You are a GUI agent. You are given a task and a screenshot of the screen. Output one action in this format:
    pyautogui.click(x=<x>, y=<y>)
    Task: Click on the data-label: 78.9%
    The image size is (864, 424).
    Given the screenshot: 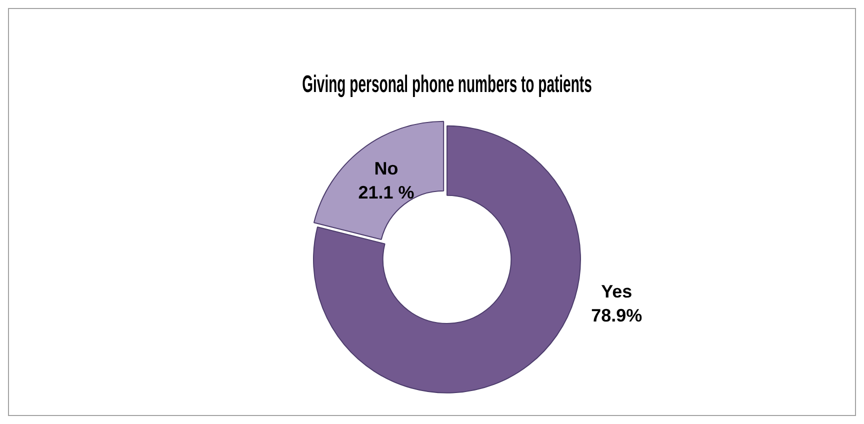 What is the action you would take?
    pyautogui.click(x=616, y=315)
    